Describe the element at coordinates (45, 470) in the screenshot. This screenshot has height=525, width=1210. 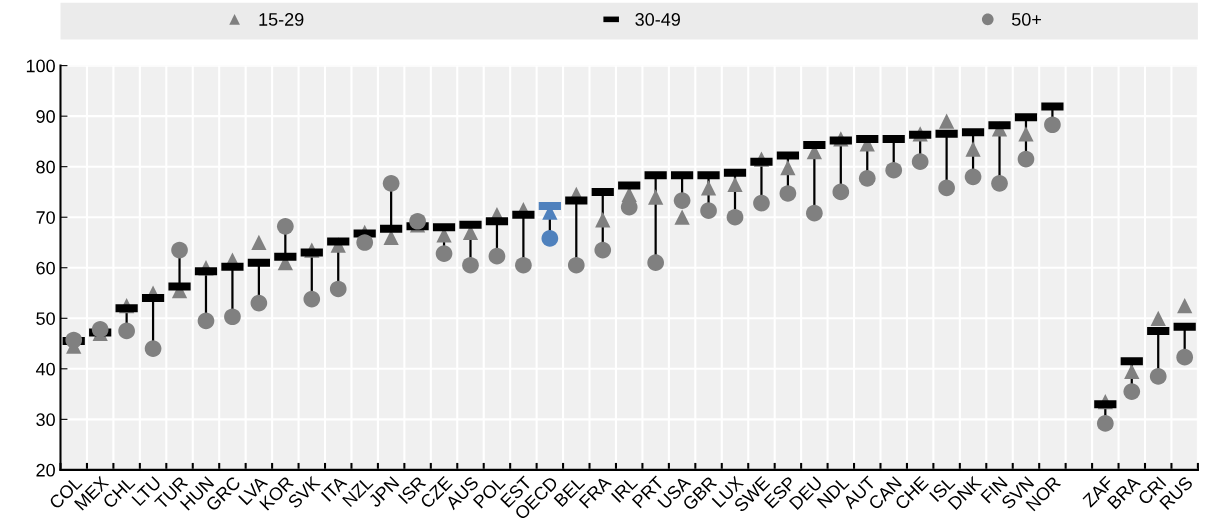
I see `y-tick-label: 20` at that location.